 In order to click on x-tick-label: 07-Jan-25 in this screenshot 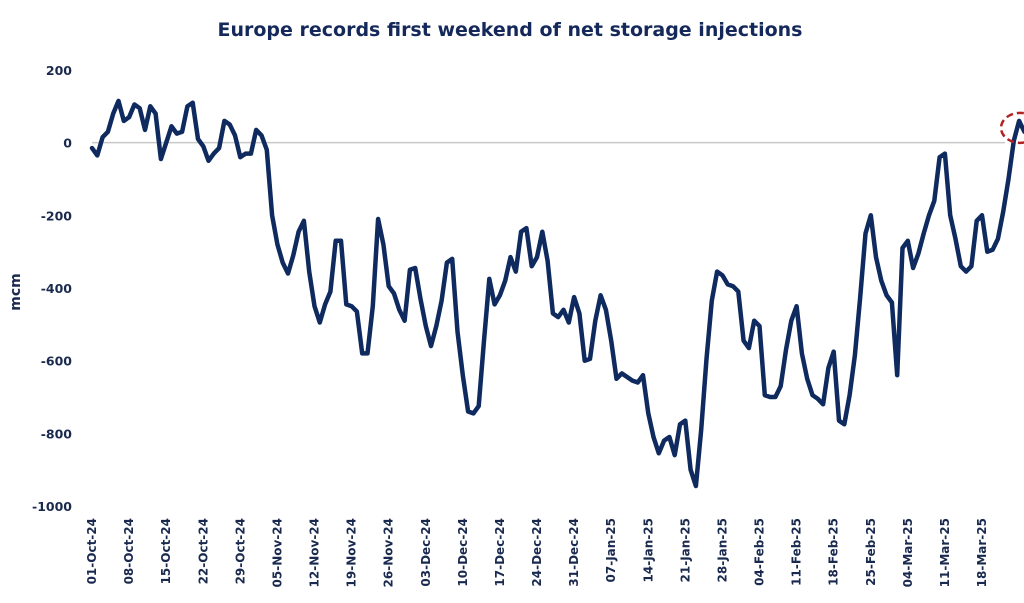, I will do `click(611, 550)`.